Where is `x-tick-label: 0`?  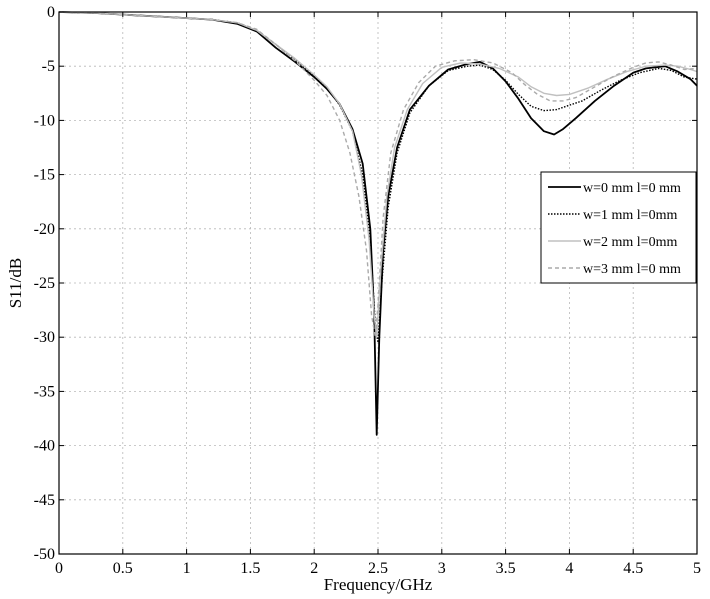 x-tick-label: 0 is located at coordinates (59, 568).